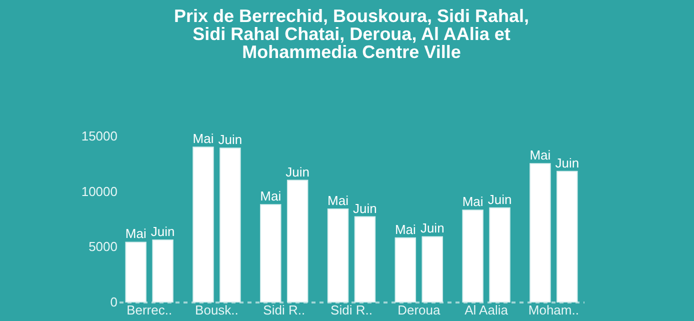  What do you see at coordinates (103, 246) in the screenshot?
I see `y-tick-label: 5000` at bounding box center [103, 246].